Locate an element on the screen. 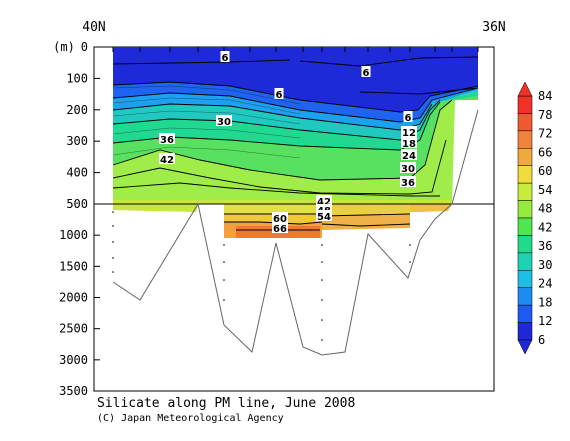  colorbar-tick-label: 60 is located at coordinates (545, 171).